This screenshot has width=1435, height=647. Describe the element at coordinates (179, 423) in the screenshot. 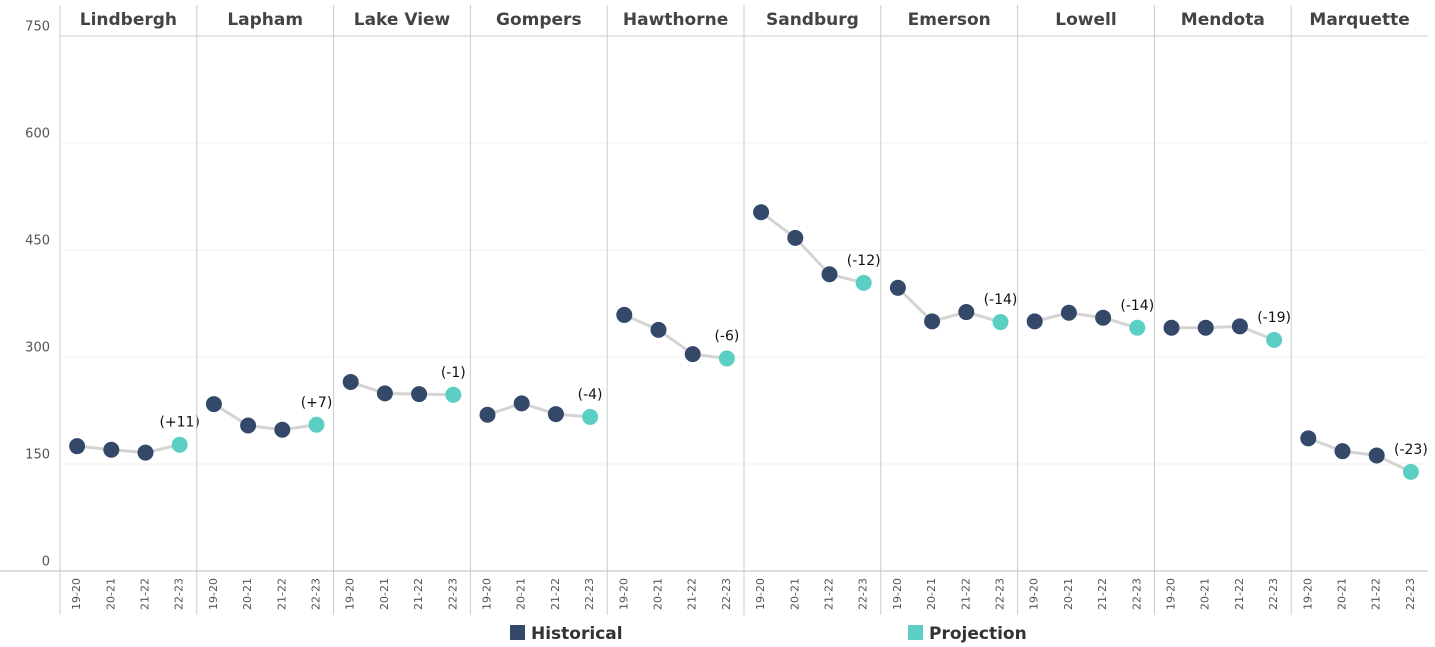

I see `change-annotation: (+11)` at that location.